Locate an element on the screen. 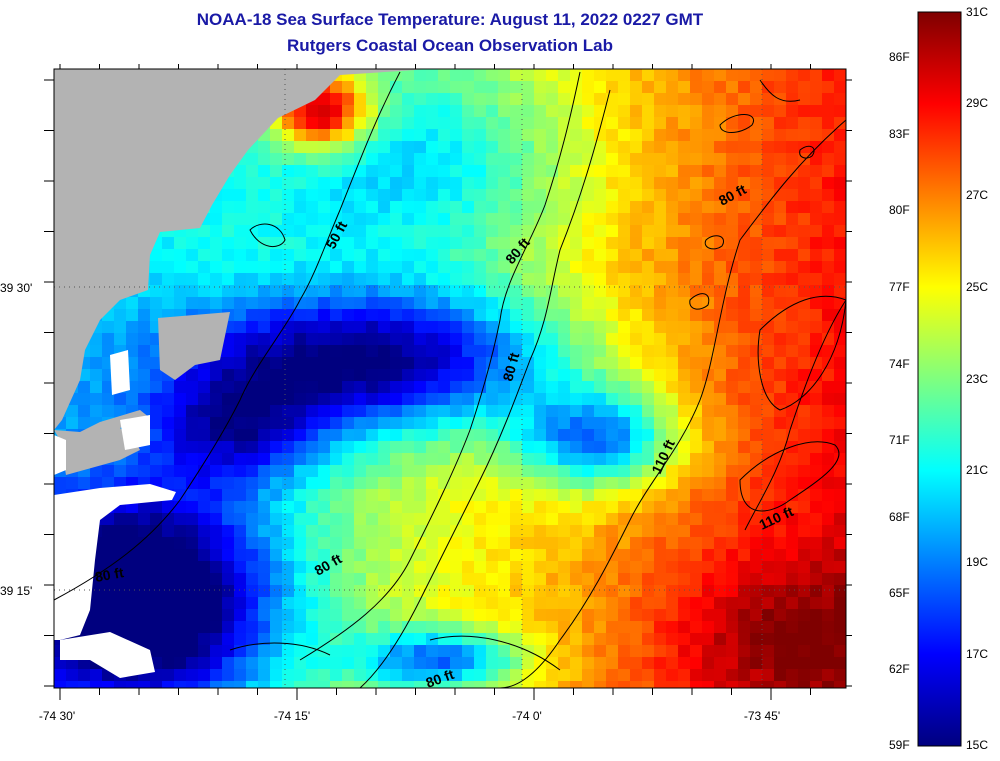  colorbar-f-label: 65F is located at coordinates (899, 593).